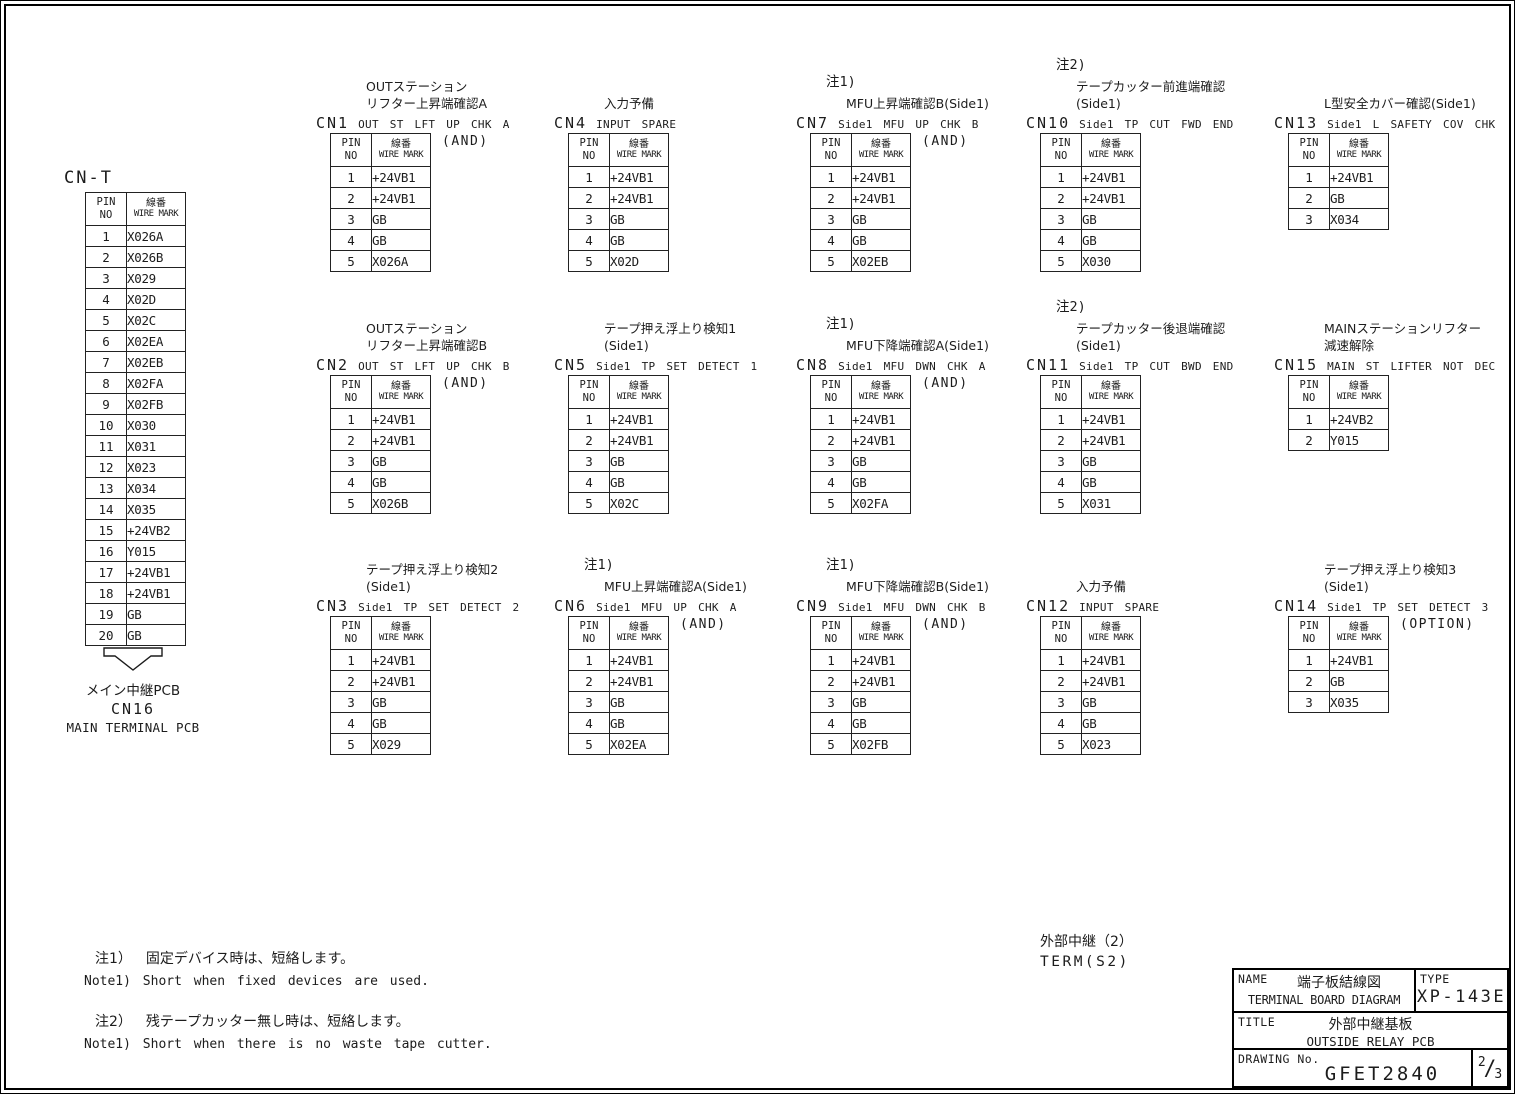 The height and width of the screenshot is (1094, 1515). Describe the element at coordinates (106, 530) in the screenshot. I see `pin-no: 15` at that location.